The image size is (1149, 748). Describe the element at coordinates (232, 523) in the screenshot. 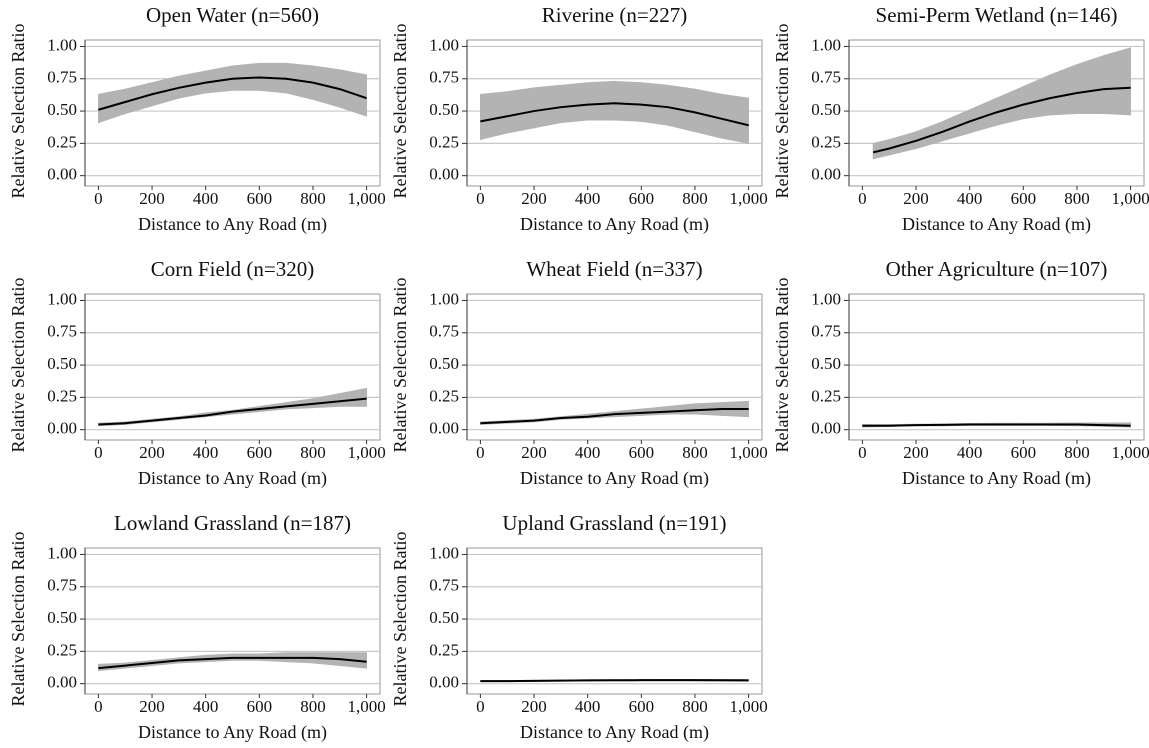

I see `chart-title: Lowland Grassland (n=187)` at that location.